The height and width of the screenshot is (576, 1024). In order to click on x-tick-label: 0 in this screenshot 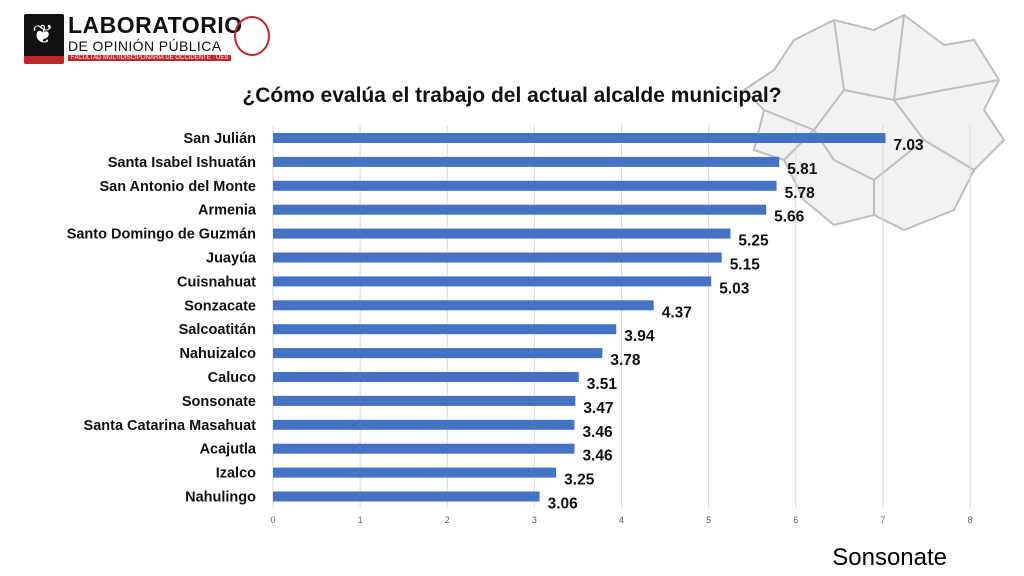, I will do `click(272, 520)`.